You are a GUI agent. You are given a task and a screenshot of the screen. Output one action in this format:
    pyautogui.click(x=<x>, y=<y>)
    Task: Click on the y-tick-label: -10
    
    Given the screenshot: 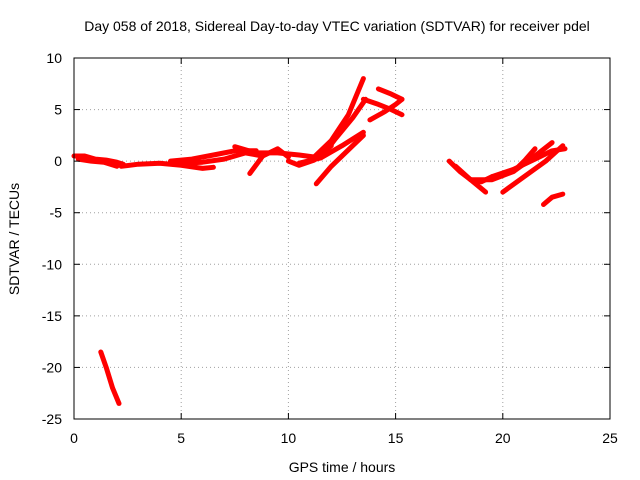 What is the action you would take?
    pyautogui.click(x=52, y=264)
    